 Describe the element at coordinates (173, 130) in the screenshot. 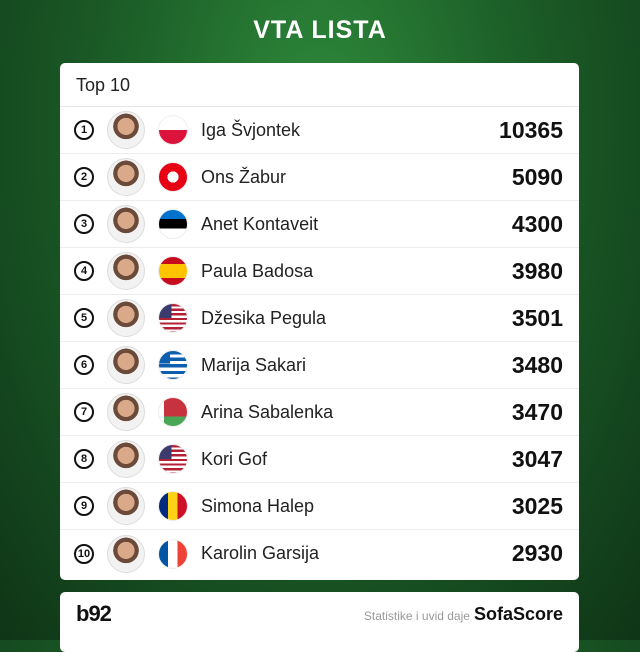

I see `poland-flag-icon` at that location.